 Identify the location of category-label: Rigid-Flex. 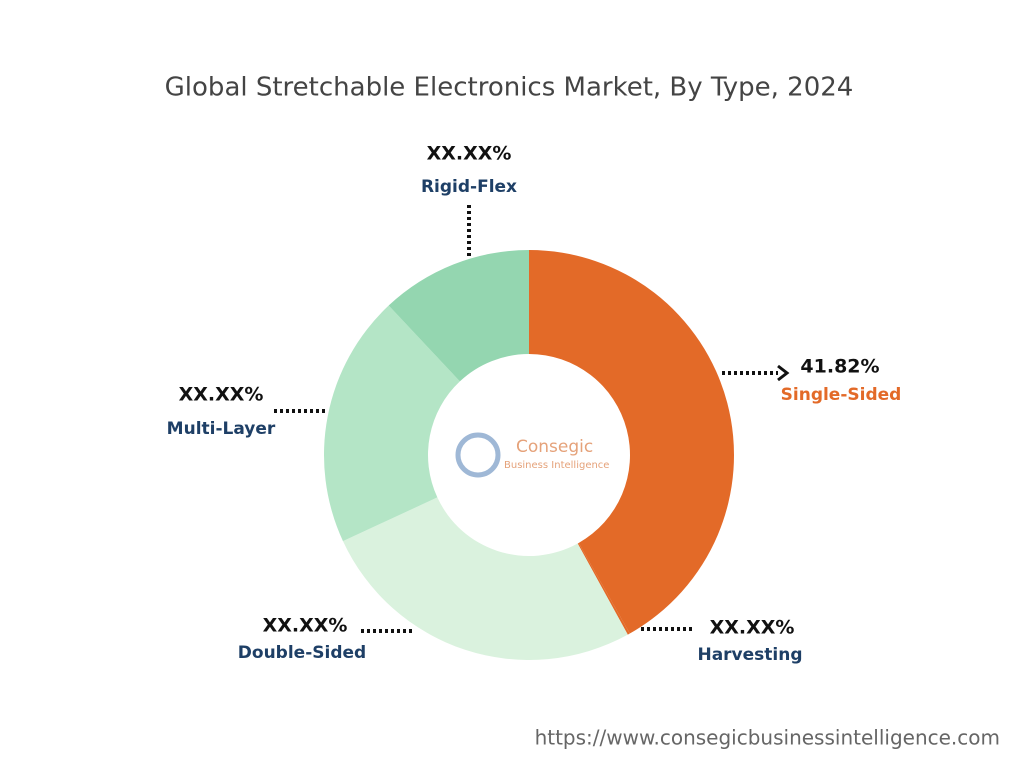
(469, 187).